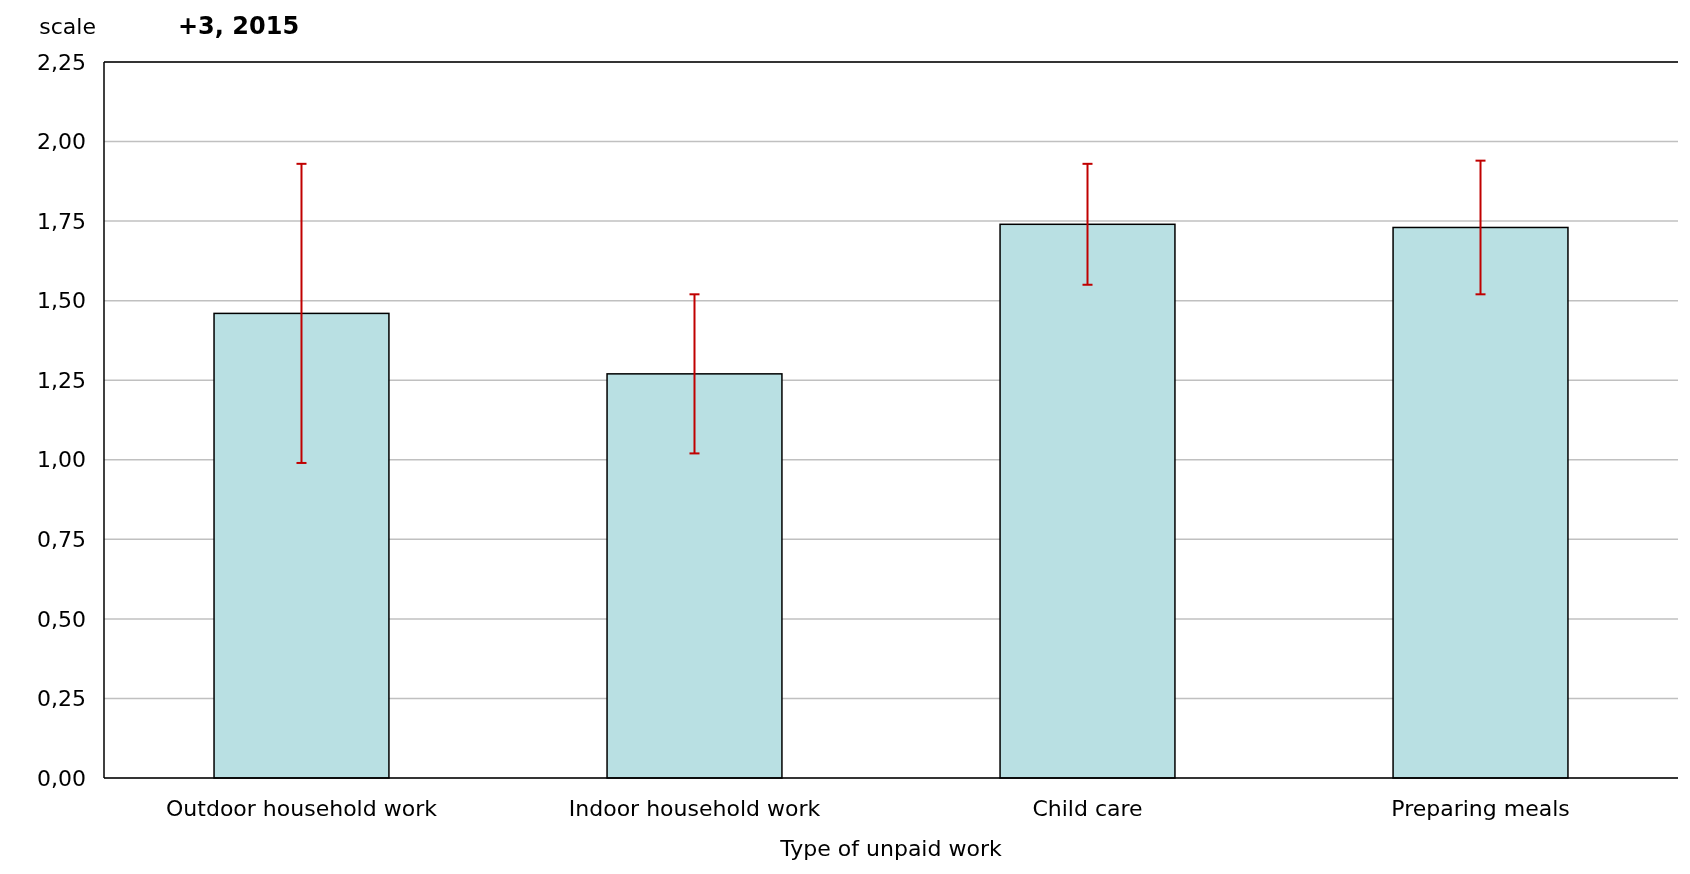 The image size is (1690, 874). I want to click on x-tick-label: Child care, so click(1087, 808).